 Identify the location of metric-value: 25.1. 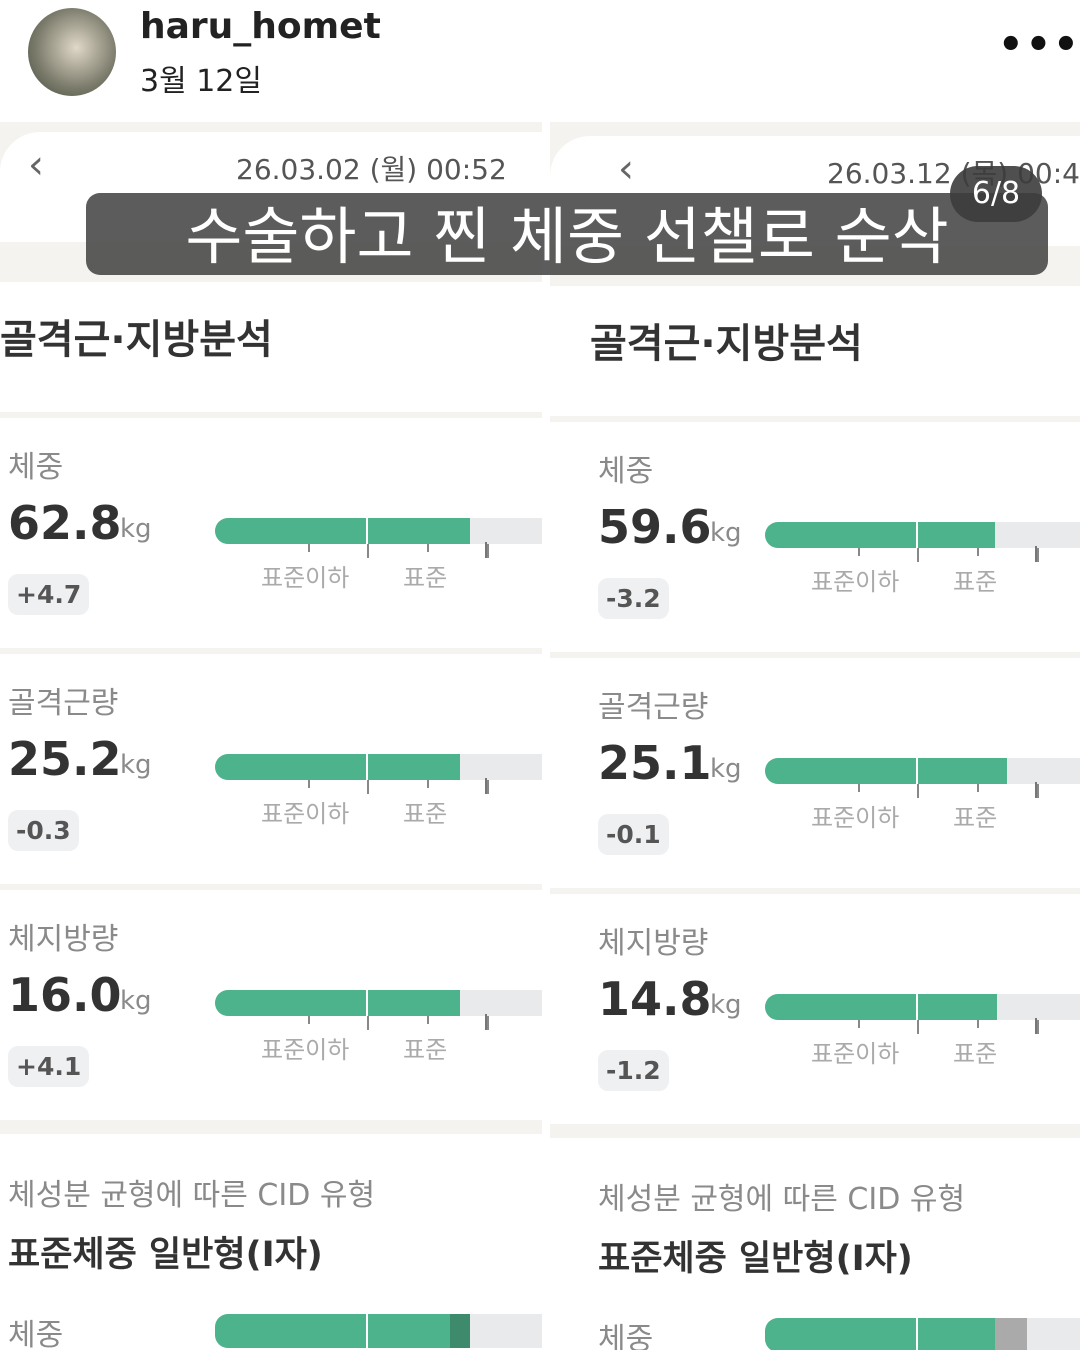
(655, 763).